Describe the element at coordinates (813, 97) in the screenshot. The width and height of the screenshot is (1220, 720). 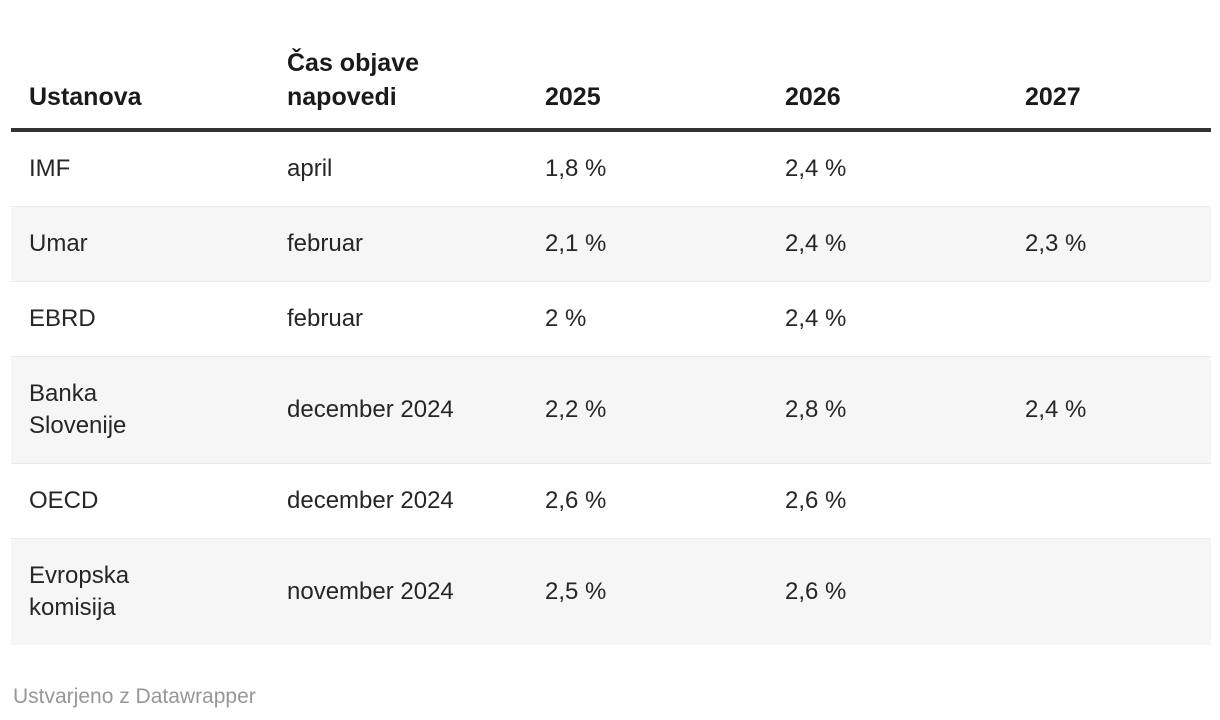
I see `column-header-2026: 2026` at that location.